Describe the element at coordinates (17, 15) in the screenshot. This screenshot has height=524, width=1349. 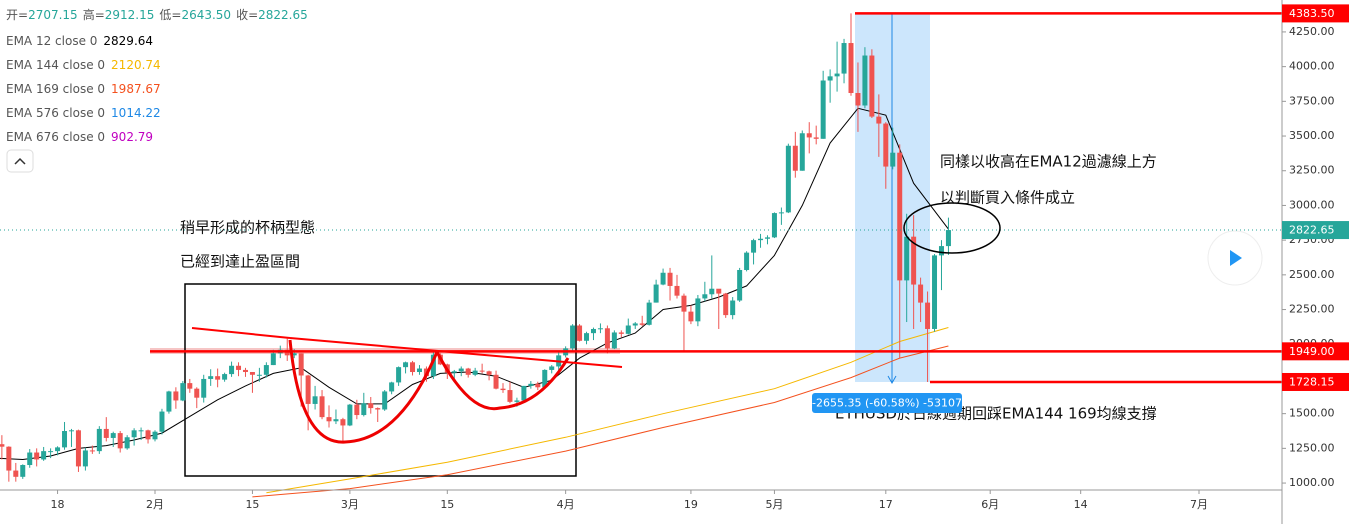
I see `ohlc-key: 开=` at that location.